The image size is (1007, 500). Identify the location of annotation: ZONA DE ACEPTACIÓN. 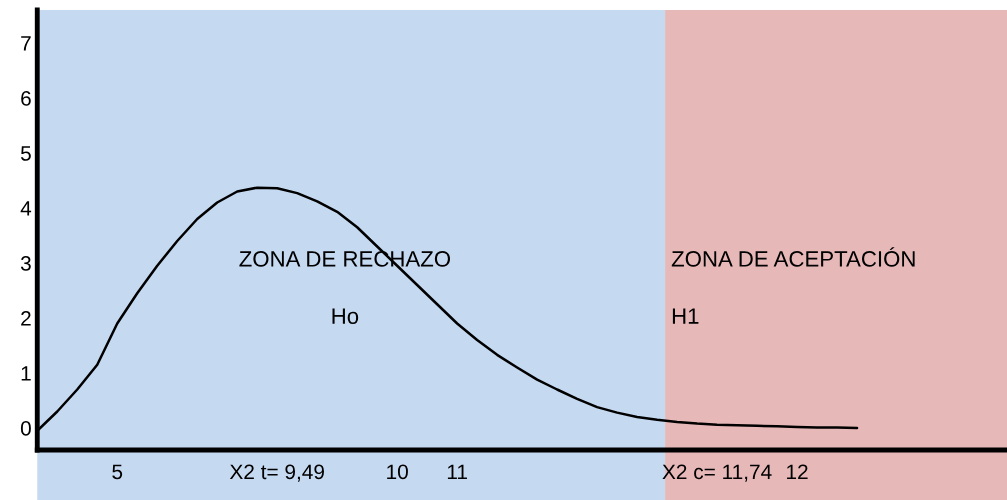
(793, 257).